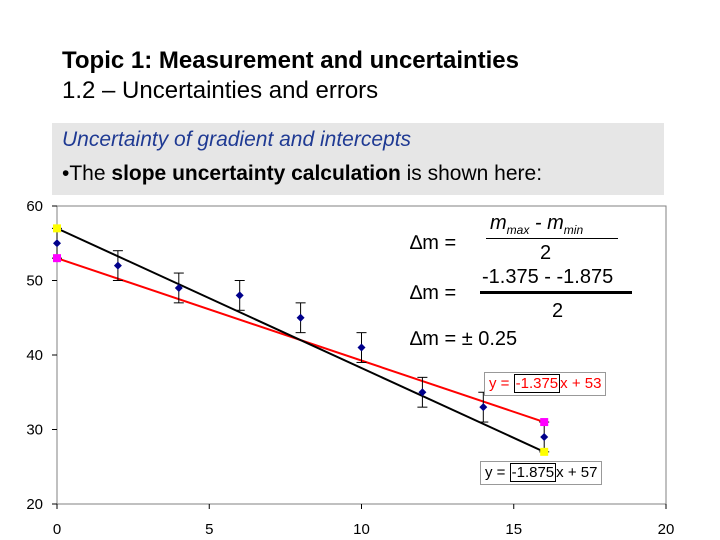 The width and height of the screenshot is (720, 540). What do you see at coordinates (497, 472) in the screenshot?
I see `black-eq-prefix: y =` at bounding box center [497, 472].